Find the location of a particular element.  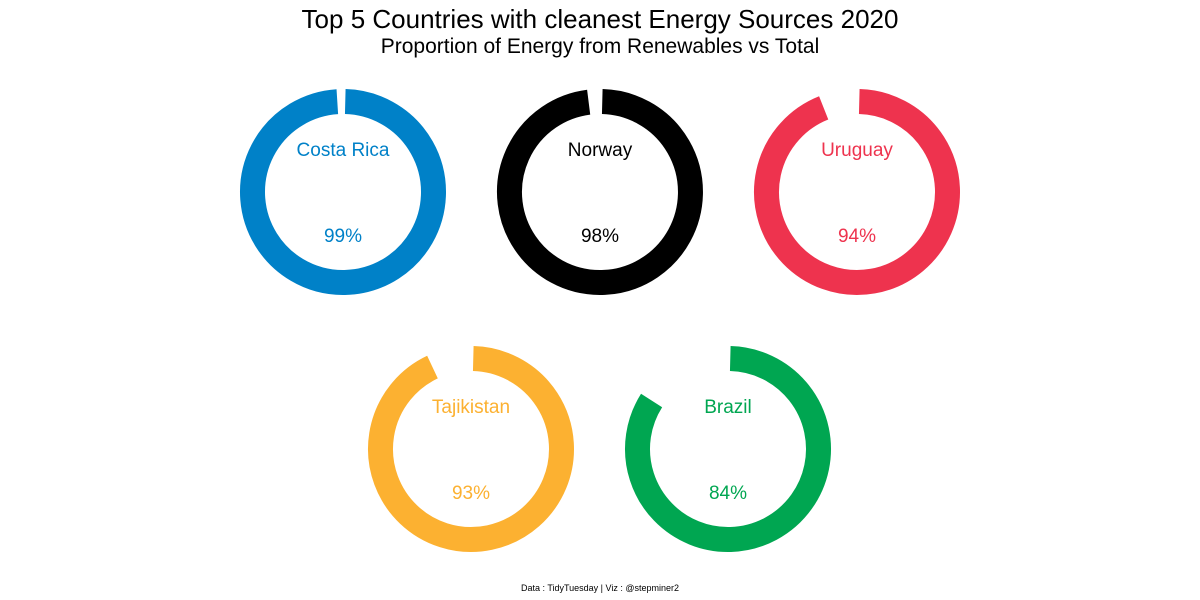

donut-ring-tajikistan is located at coordinates (471, 449).